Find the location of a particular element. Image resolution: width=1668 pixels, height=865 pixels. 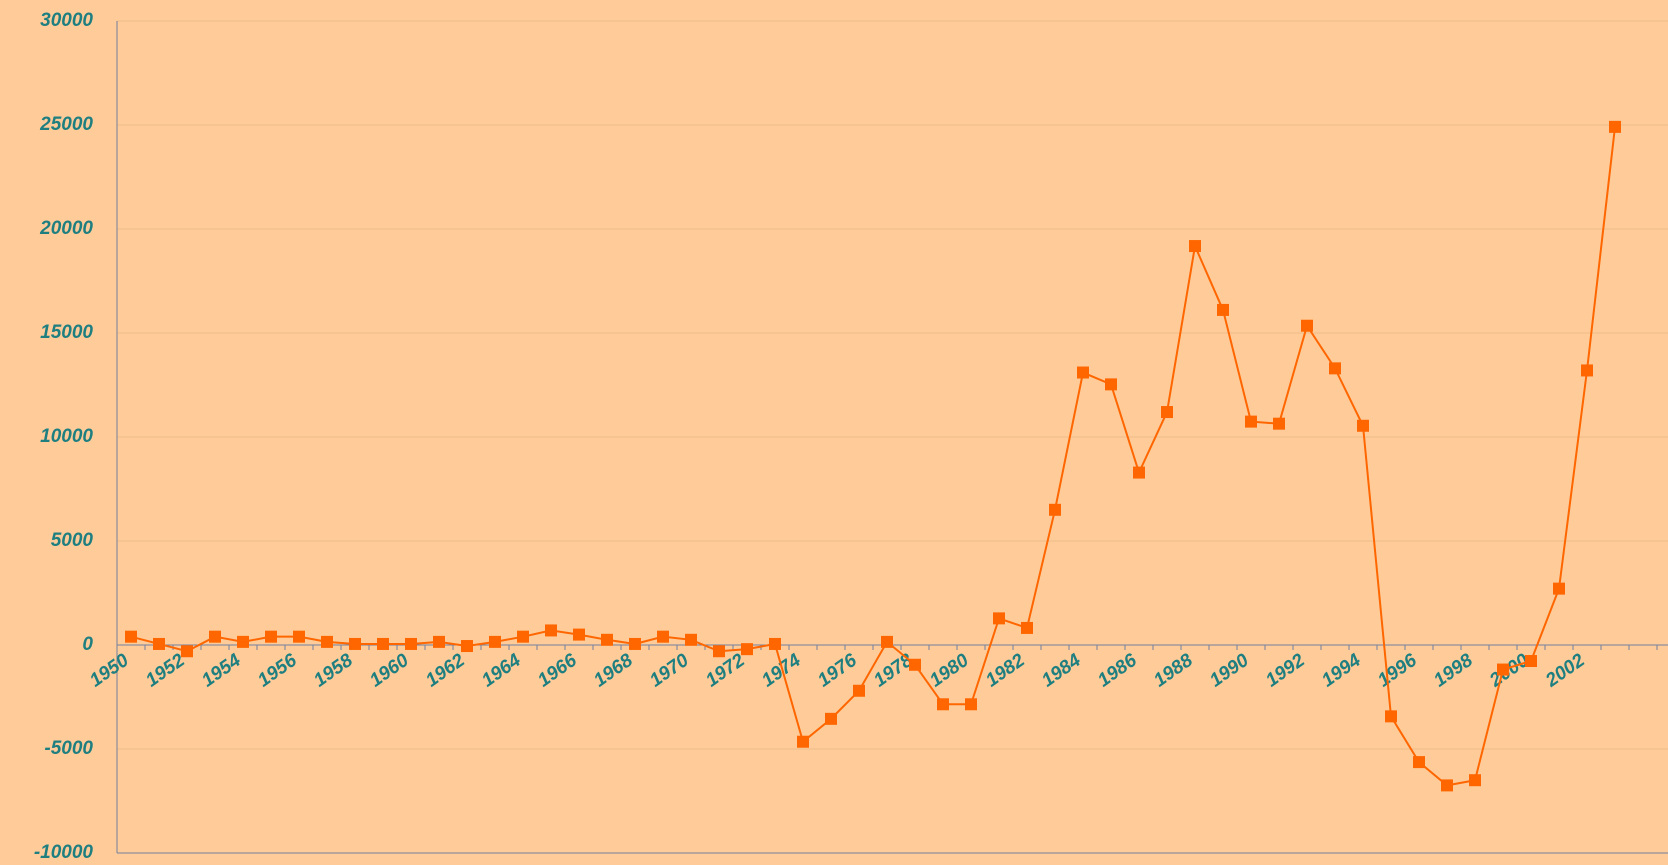

x-tick-label: 1974 is located at coordinates (781, 671).